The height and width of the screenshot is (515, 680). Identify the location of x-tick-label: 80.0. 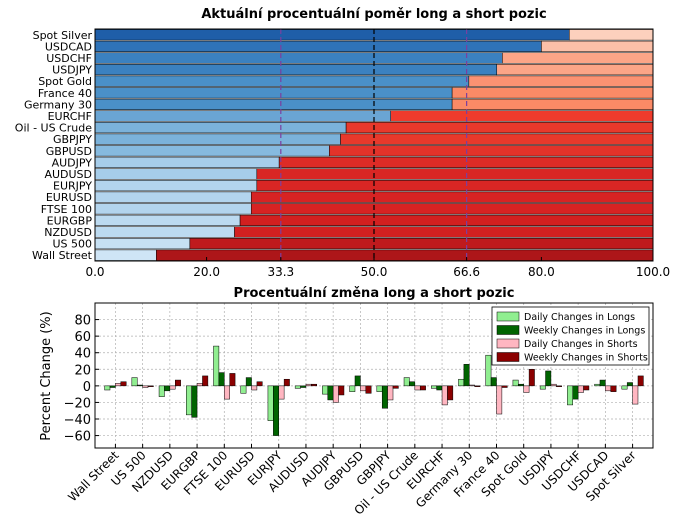
(541, 272).